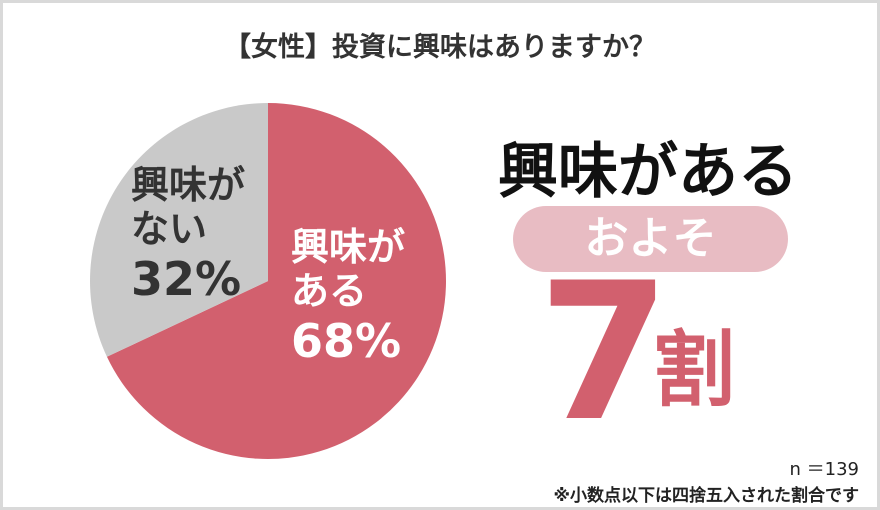 The image size is (880, 510). I want to click on pie-slice, so click(178, 230).